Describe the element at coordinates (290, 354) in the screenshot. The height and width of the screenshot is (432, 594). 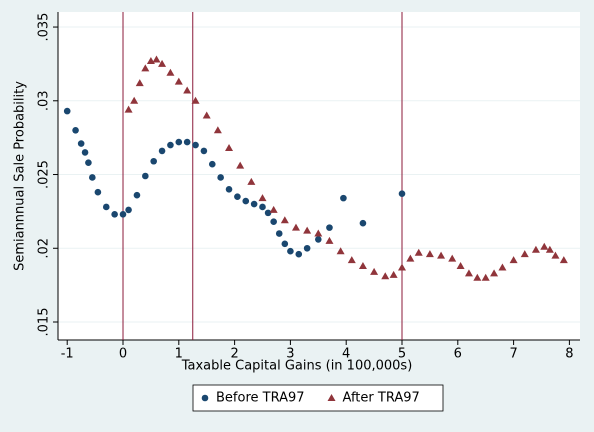
I see `x-tick-label: 3` at that location.